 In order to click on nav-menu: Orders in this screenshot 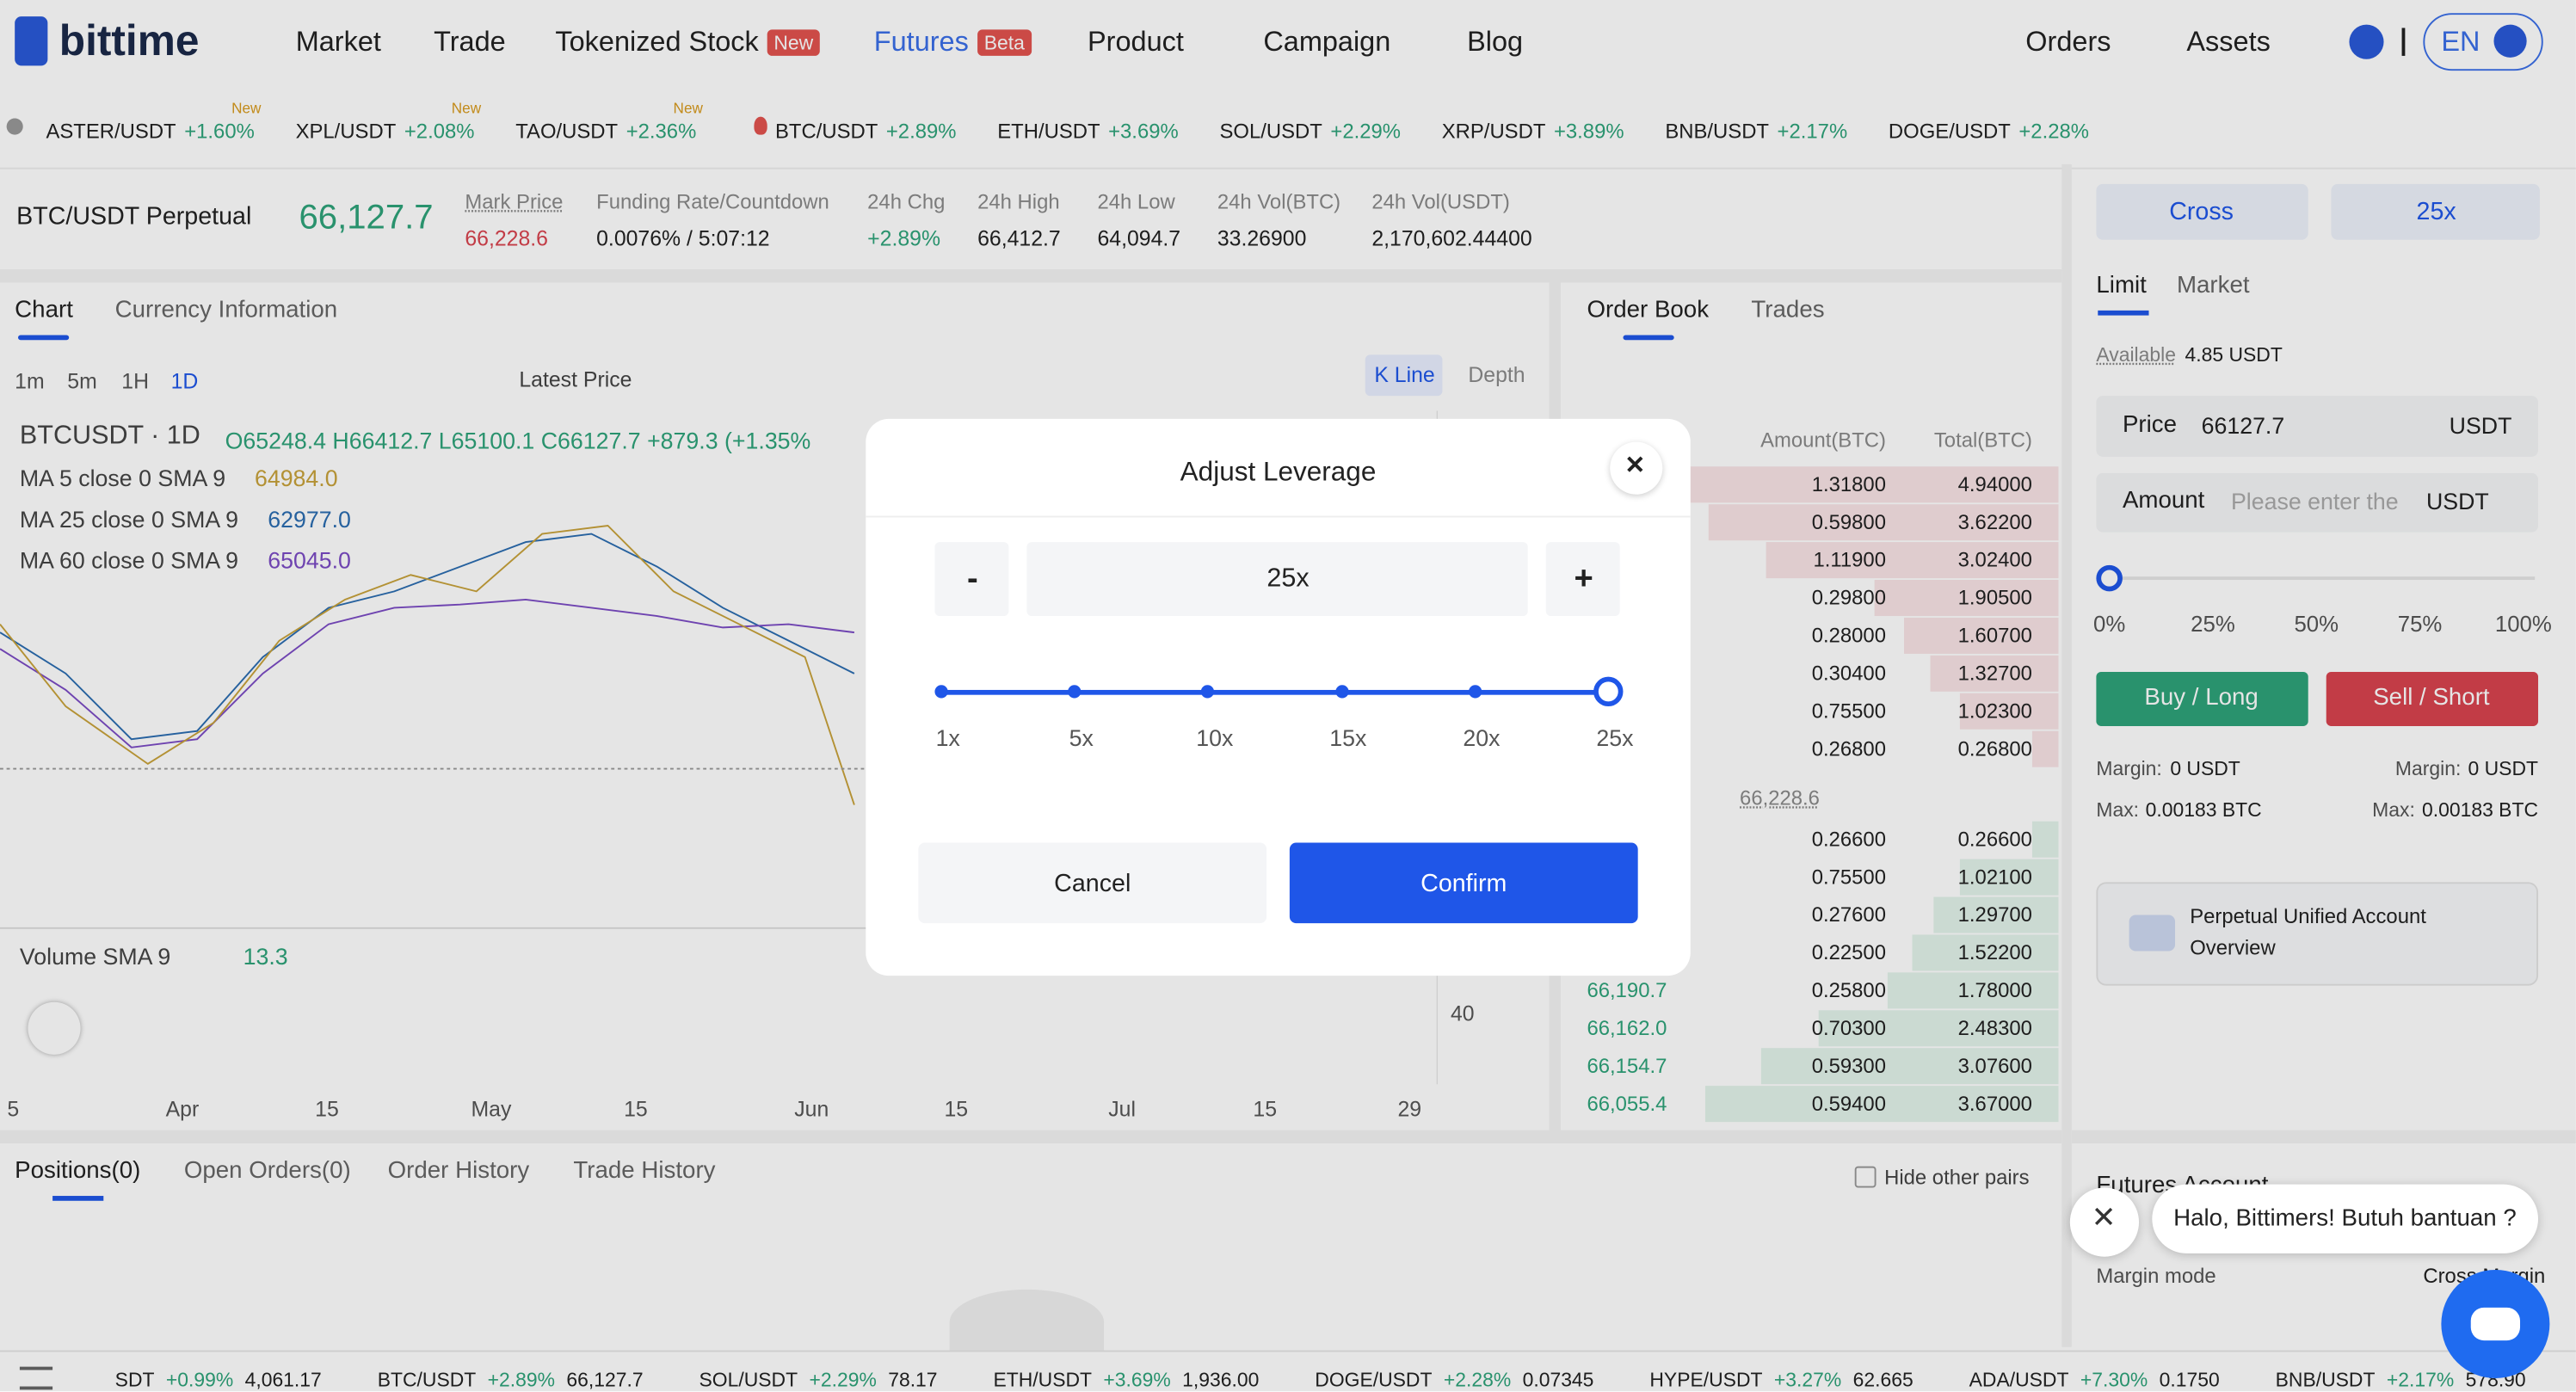, I will do `click(2068, 42)`.